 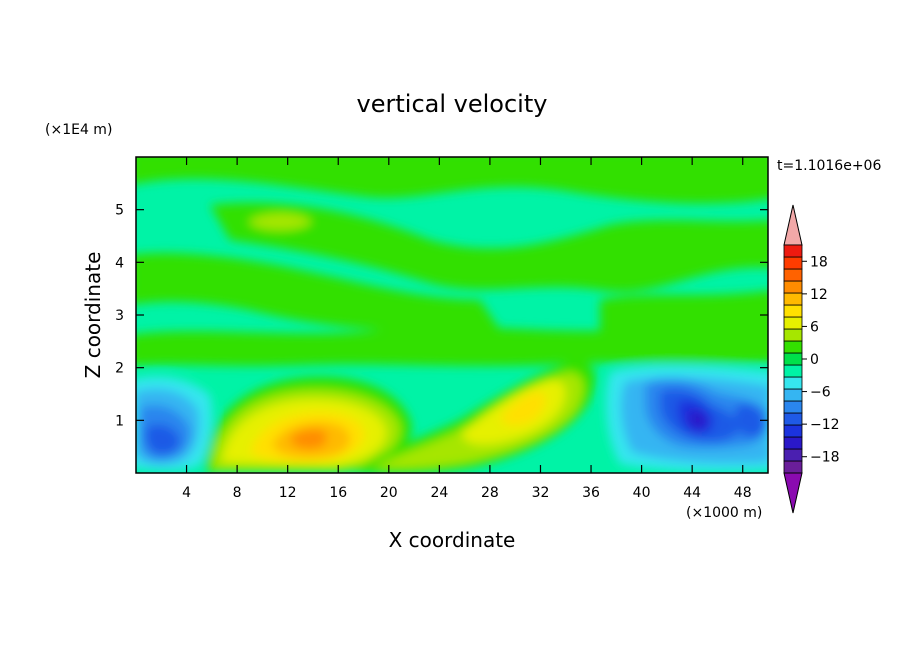 What do you see at coordinates (697, 419) in the screenshot?
I see `downdraft-right-core` at bounding box center [697, 419].